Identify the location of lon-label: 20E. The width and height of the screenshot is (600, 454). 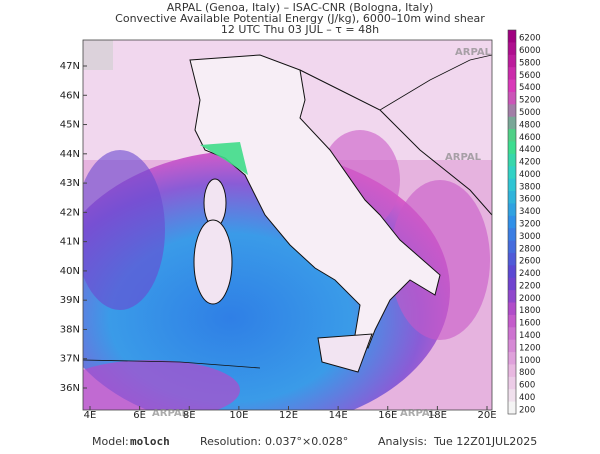
(486, 415).